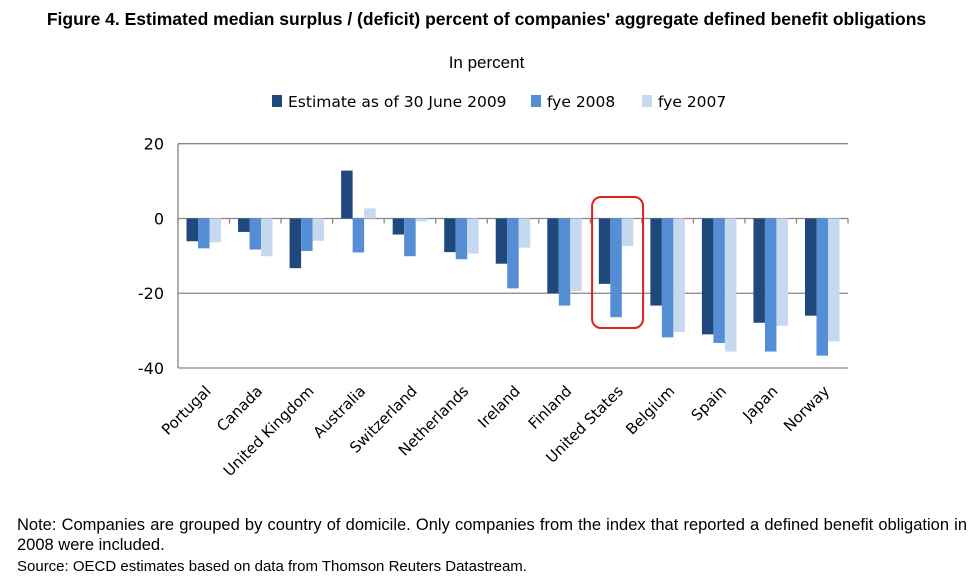 The image size is (973, 582). I want to click on bar-fye-2007-united-kingdom, so click(318, 229).